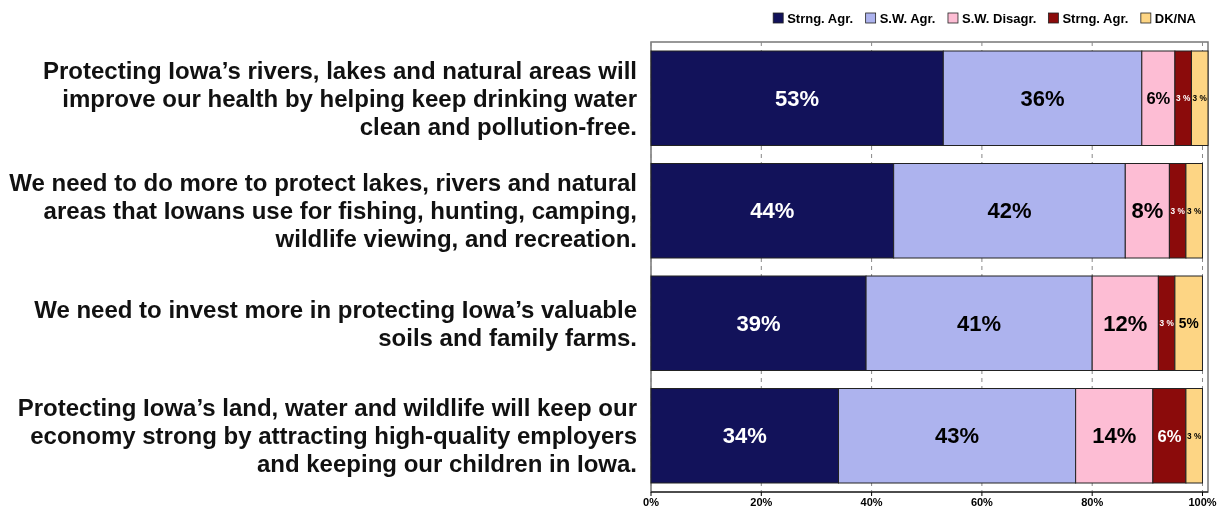 This screenshot has height=522, width=1228. What do you see at coordinates (744, 436) in the screenshot?
I see `data-label: 34%` at bounding box center [744, 436].